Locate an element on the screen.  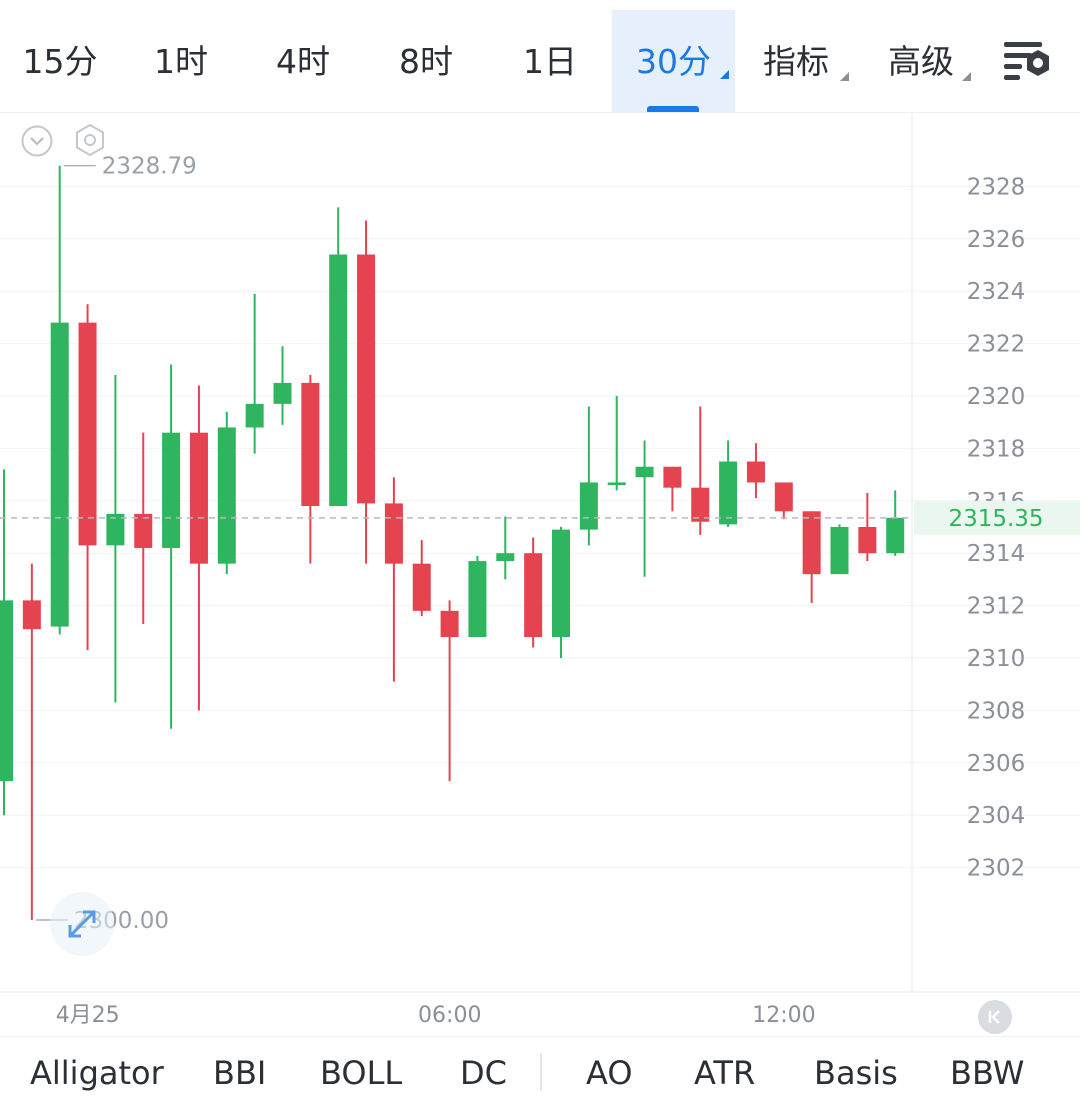
indicator-basis: Basis is located at coordinates (856, 1073).